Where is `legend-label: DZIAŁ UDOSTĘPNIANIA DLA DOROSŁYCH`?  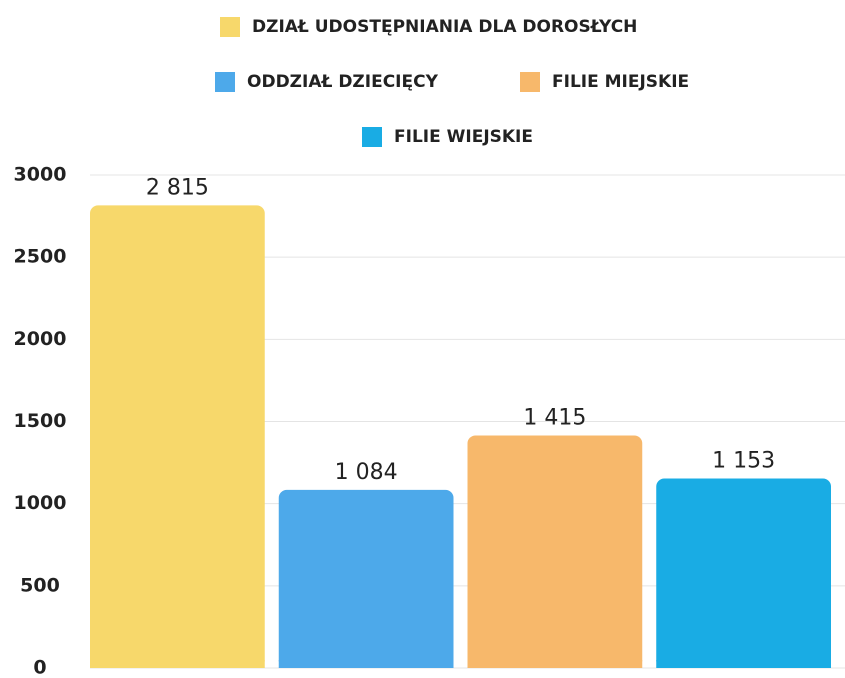 legend-label: DZIAŁ UDOSTĘPNIANIA DLA DOROSŁYCH is located at coordinates (444, 27).